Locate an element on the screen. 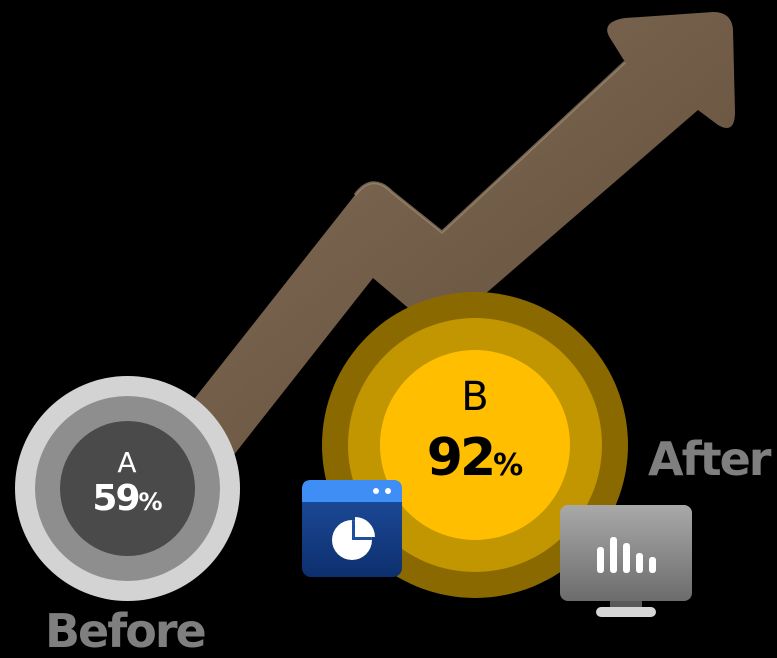  before-label: Before is located at coordinates (126, 631).